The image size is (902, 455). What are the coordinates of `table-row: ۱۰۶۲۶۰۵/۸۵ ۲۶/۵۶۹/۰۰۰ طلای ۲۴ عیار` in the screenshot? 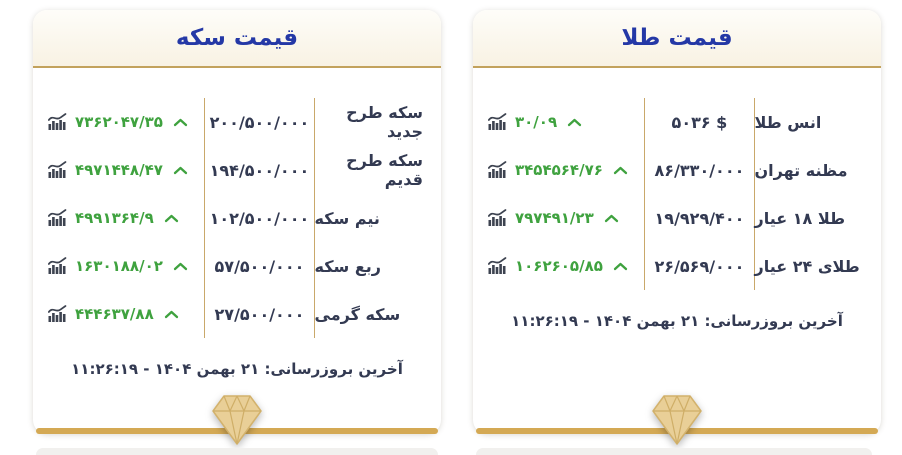 It's located at (677, 266).